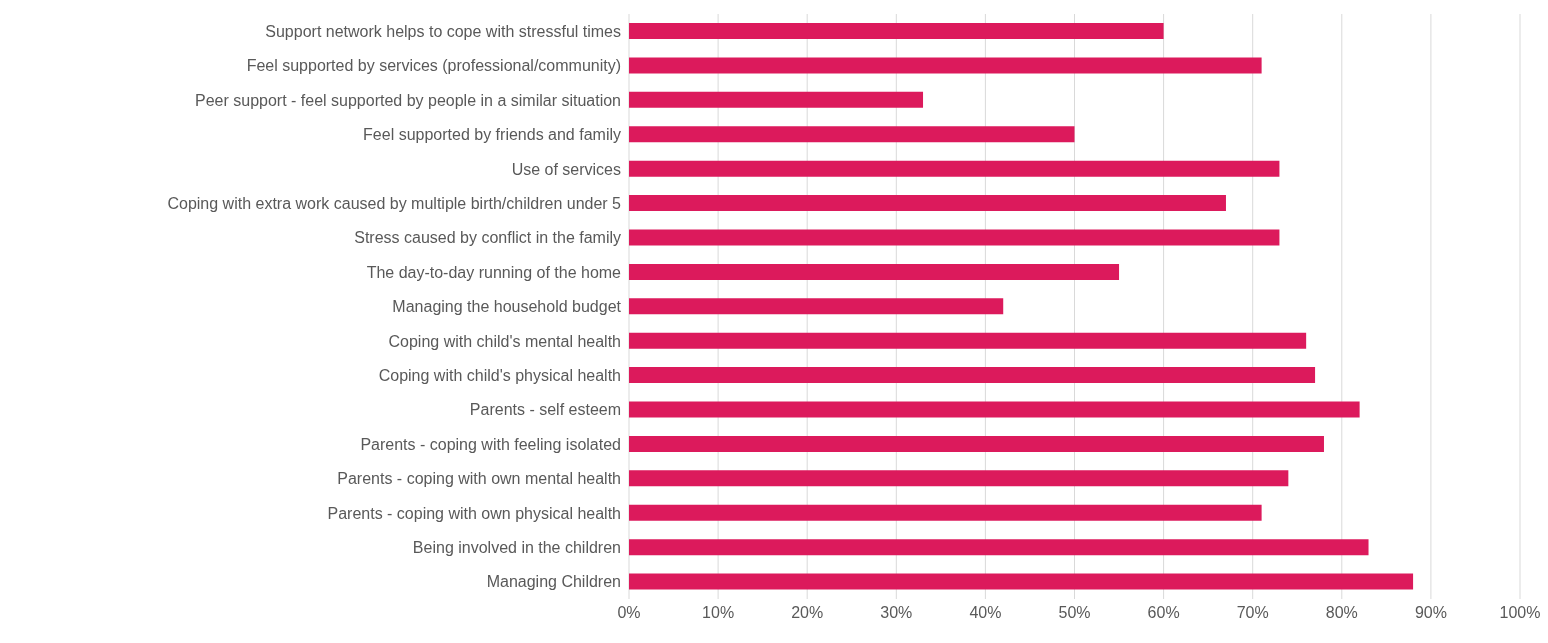 This screenshot has height=643, width=1548. I want to click on y-tick-label: Parents - self esteem, so click(545, 410).